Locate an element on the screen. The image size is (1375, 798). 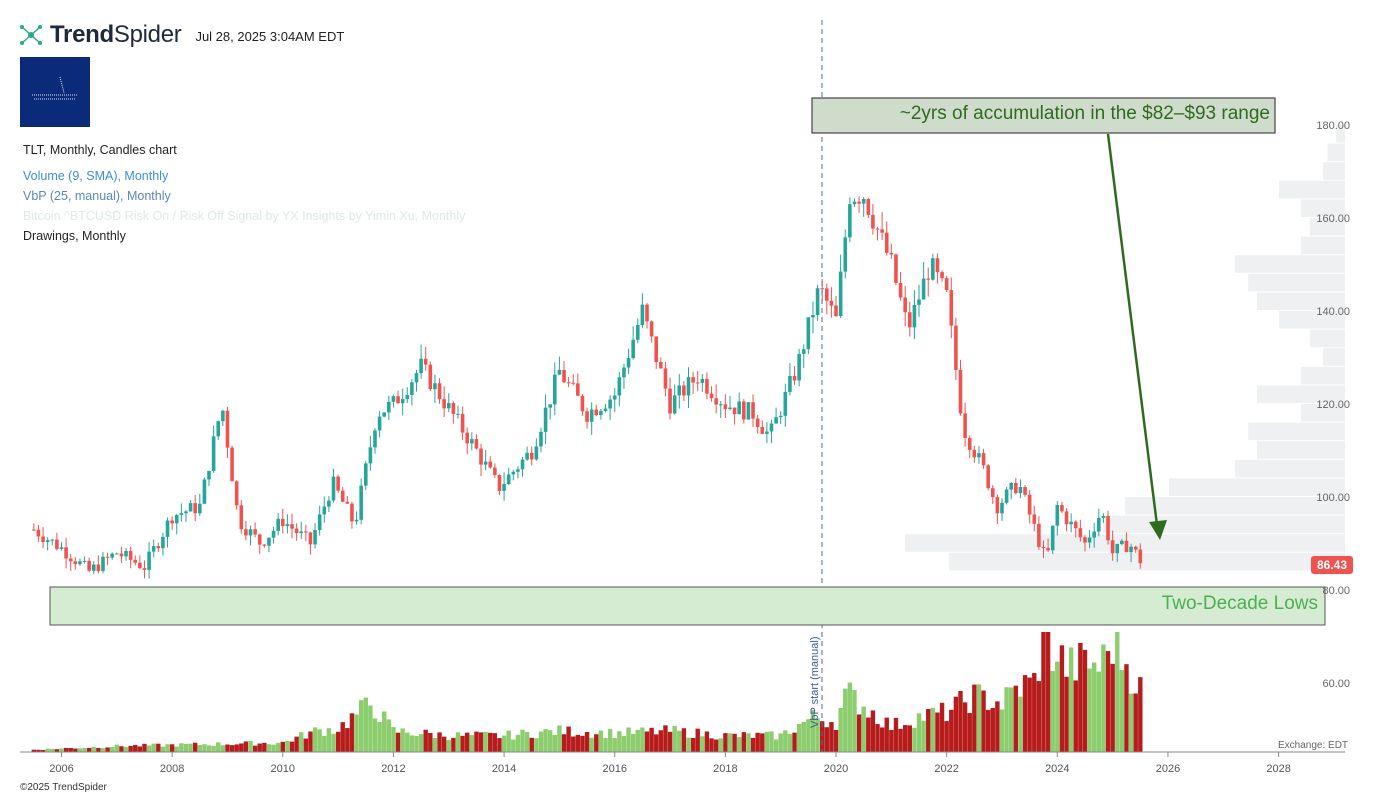
accumulation-box is located at coordinates (1043, 115).